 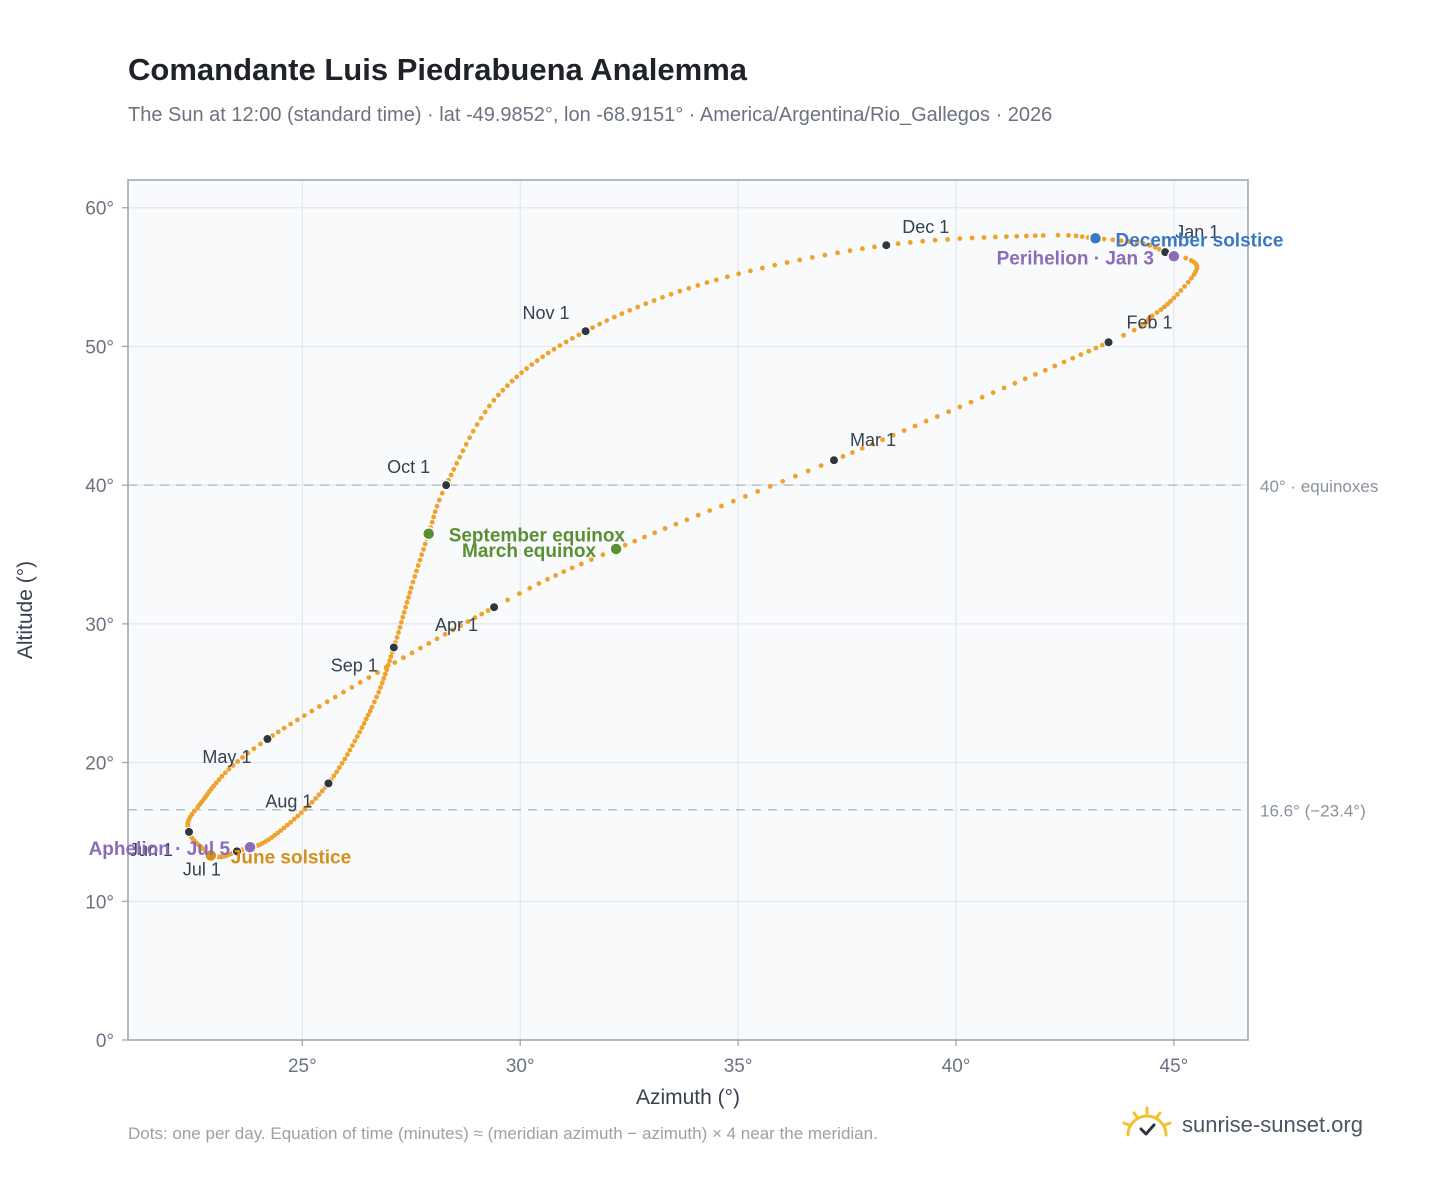 What do you see at coordinates (302, 1066) in the screenshot?
I see `x-tick-label: 25°` at bounding box center [302, 1066].